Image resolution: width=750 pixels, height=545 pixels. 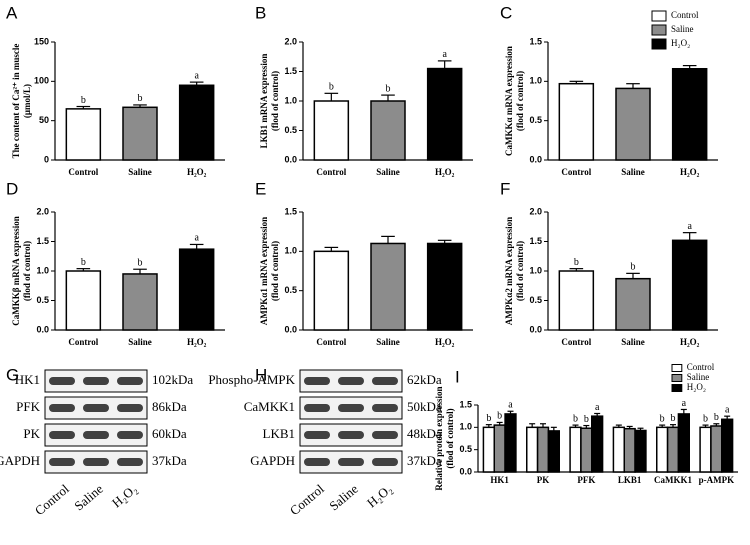 I want to click on size-label: 50kDa, so click(x=424, y=406).